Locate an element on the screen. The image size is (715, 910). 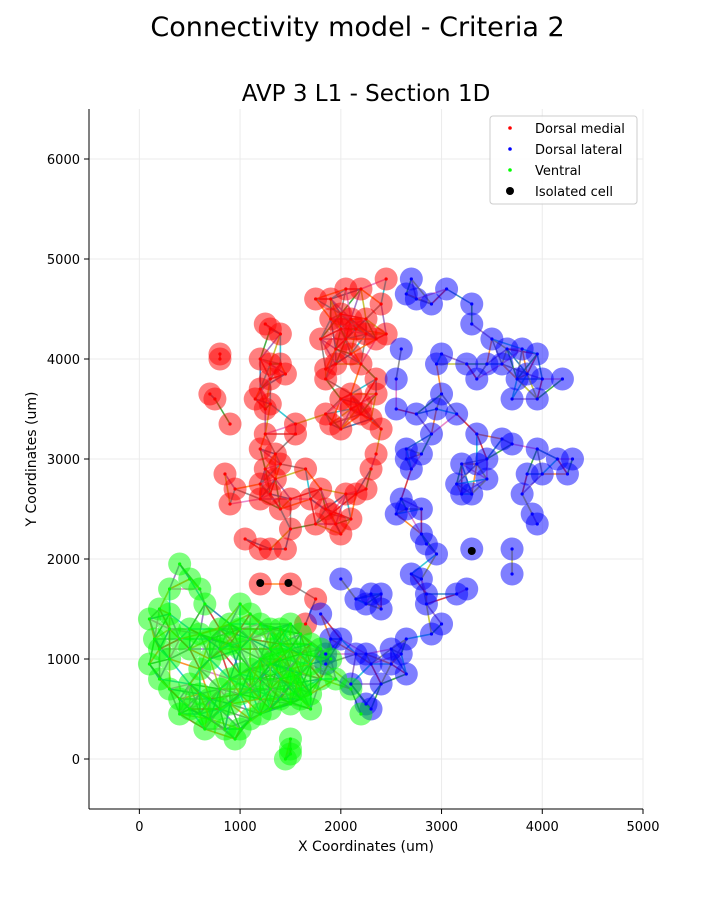
legend-label: Ventral is located at coordinates (558, 171).